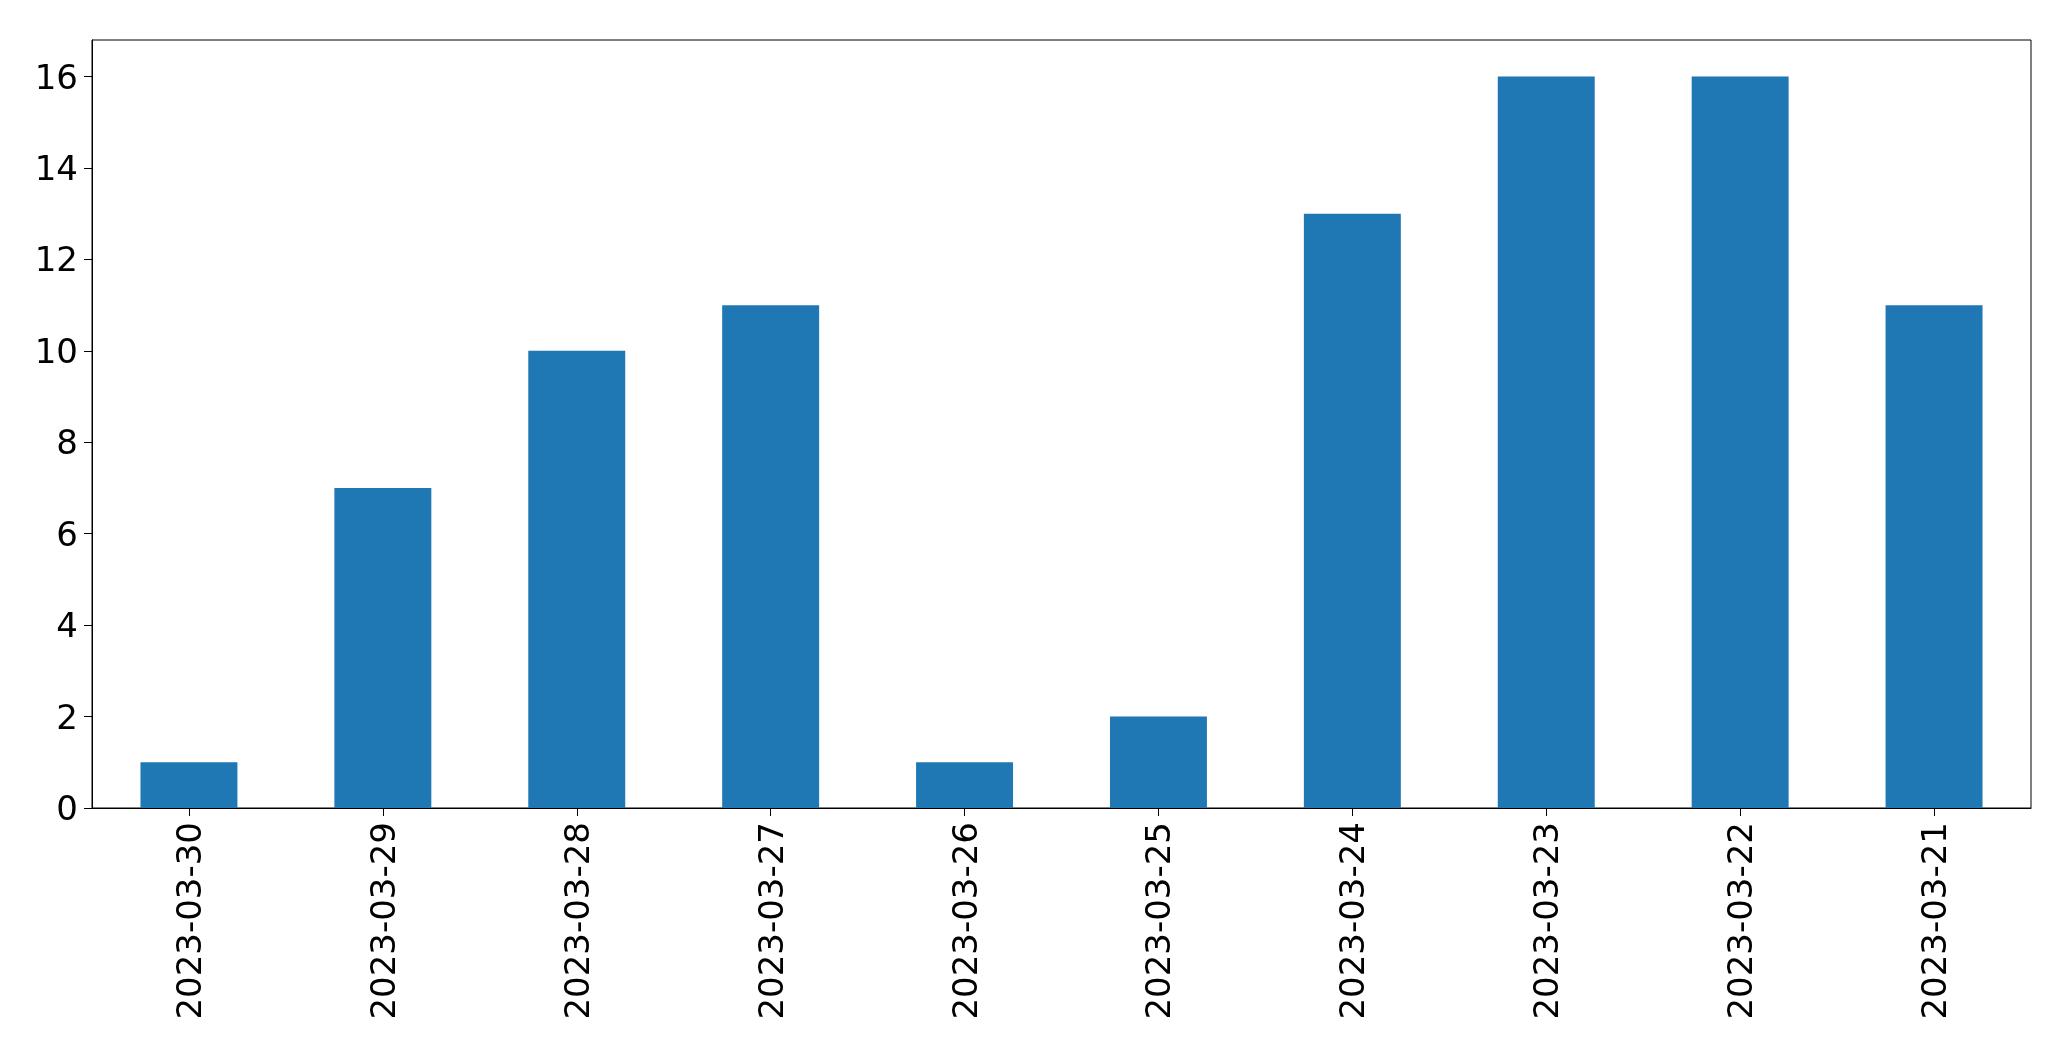  I want to click on x-tick-label: 2023-03-26, so click(964, 921).